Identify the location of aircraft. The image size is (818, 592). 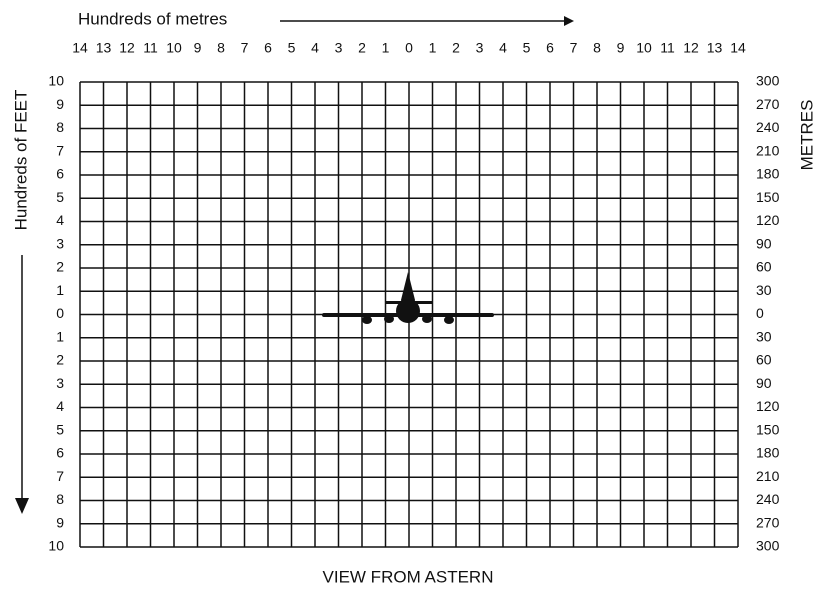
(408, 298).